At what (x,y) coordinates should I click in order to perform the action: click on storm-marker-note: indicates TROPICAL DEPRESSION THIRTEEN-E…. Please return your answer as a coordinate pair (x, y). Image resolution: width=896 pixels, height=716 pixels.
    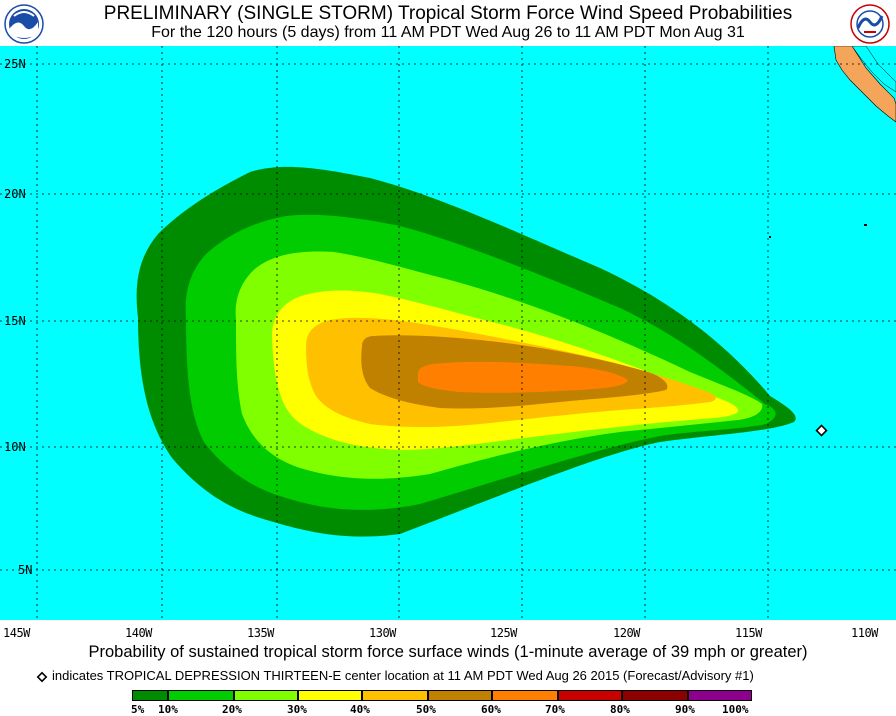
    Looking at the image, I should click on (395, 675).